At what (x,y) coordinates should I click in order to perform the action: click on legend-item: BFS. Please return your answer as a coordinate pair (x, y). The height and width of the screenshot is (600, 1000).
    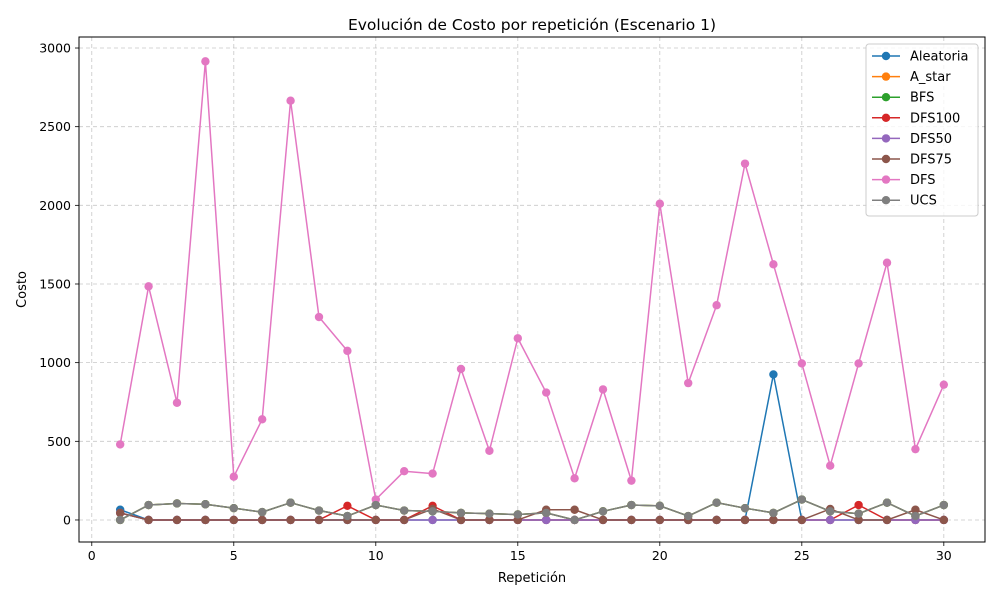
    Looking at the image, I should click on (903, 98).